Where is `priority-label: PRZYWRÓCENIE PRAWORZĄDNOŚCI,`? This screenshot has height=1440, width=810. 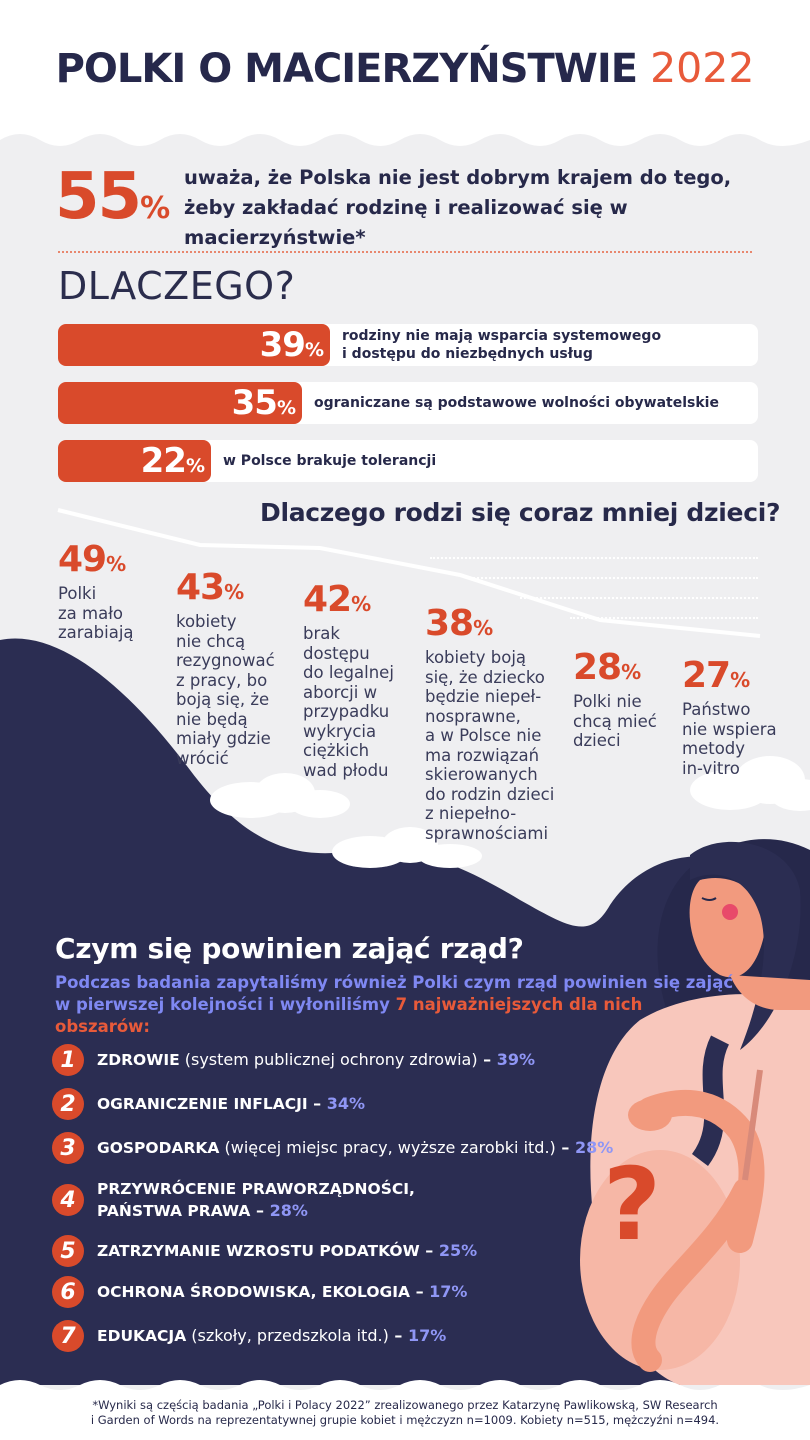 priority-label: PRZYWRÓCENIE PRAWORZĄDNOŚCI, is located at coordinates (256, 1189).